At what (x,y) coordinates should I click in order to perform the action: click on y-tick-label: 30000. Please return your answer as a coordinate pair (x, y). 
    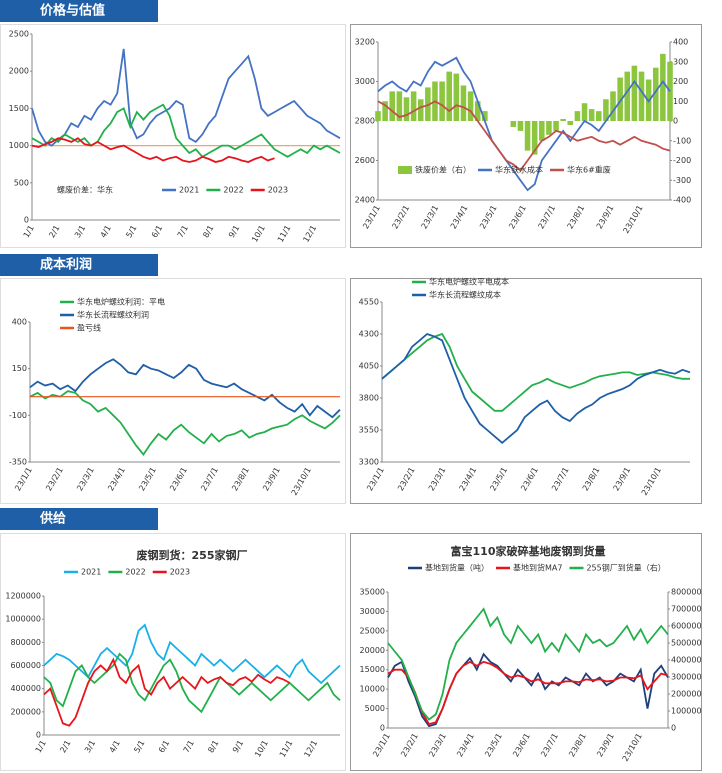
    Looking at the image, I should click on (372, 611).